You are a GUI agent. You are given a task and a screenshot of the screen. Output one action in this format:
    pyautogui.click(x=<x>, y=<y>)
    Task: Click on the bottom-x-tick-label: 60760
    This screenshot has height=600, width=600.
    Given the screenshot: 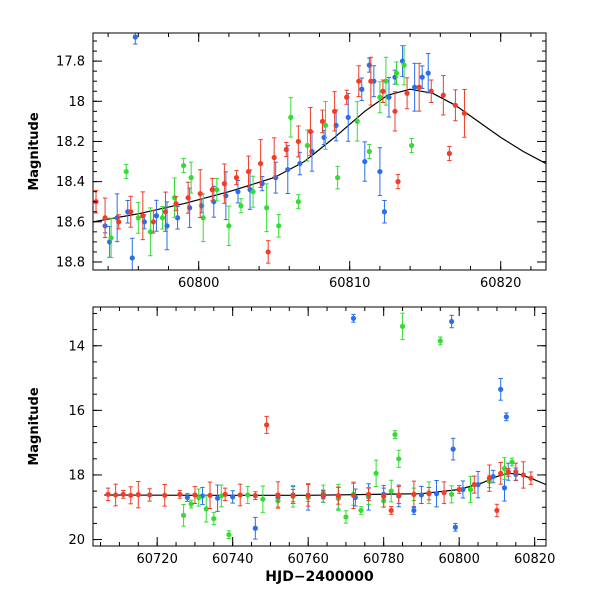 What is the action you would take?
    pyautogui.click(x=307, y=559)
    